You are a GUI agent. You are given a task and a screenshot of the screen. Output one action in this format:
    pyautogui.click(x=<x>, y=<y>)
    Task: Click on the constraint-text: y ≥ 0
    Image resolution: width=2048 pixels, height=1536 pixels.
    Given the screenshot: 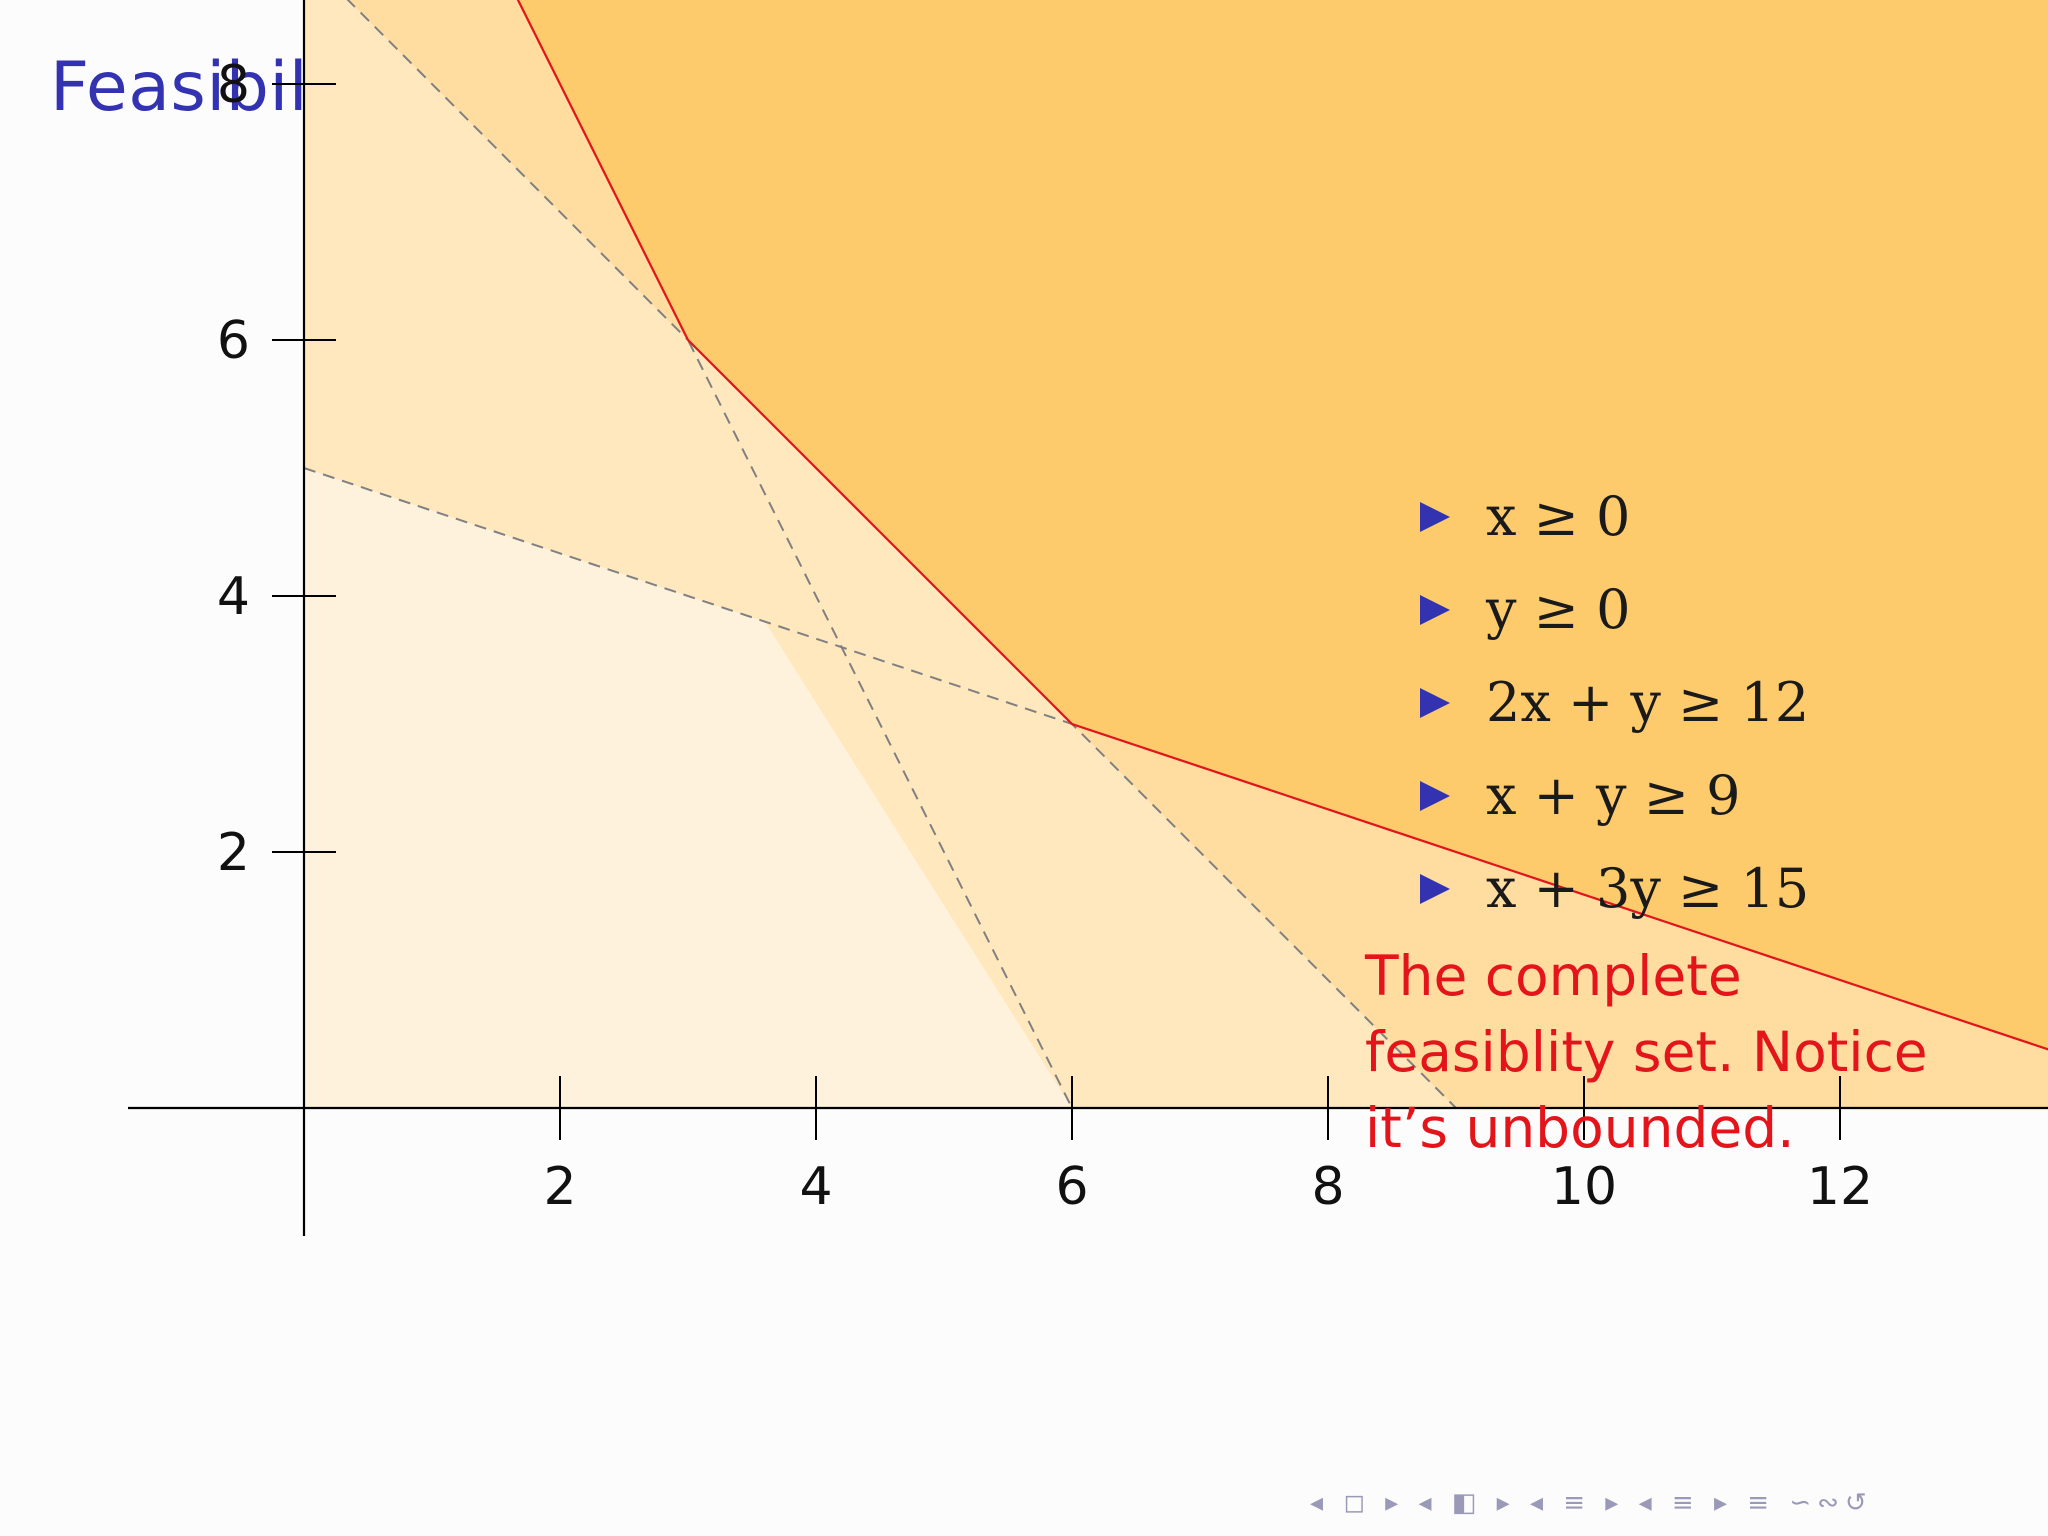 What is the action you would take?
    pyautogui.click(x=1558, y=609)
    